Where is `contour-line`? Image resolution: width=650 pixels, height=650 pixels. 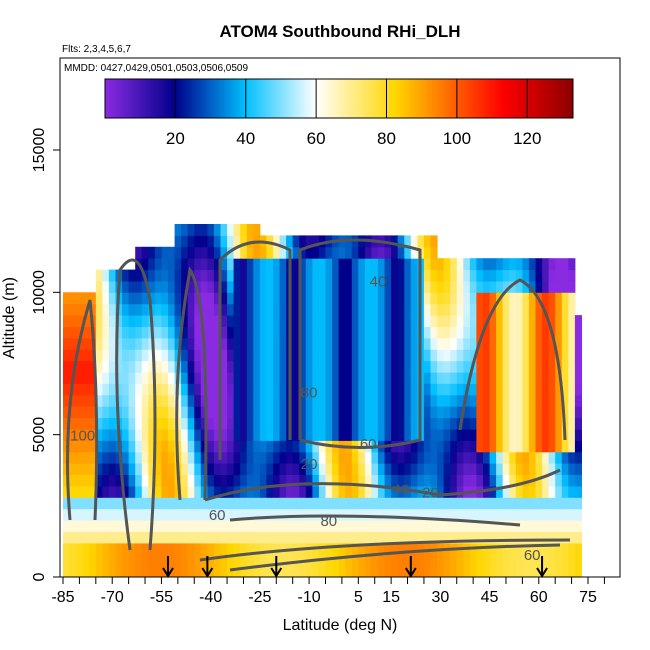 contour-line is located at coordinates (82, 410).